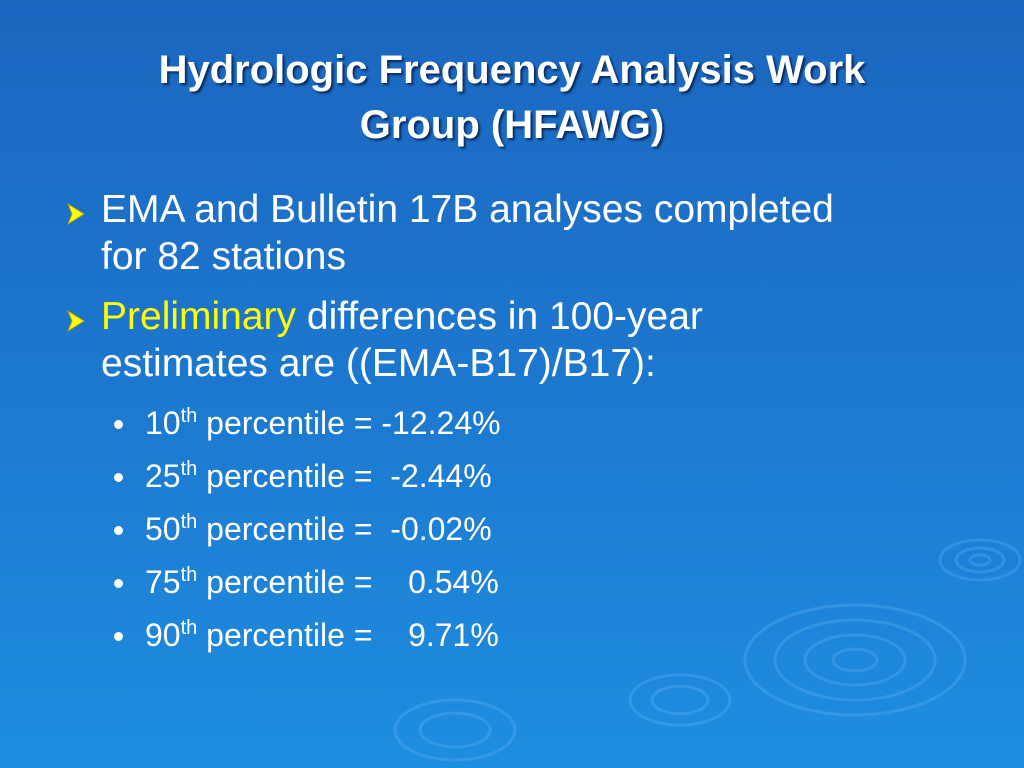 This screenshot has height=768, width=1024. I want to click on percentile-text: percentile = -2.44%, so click(349, 476).